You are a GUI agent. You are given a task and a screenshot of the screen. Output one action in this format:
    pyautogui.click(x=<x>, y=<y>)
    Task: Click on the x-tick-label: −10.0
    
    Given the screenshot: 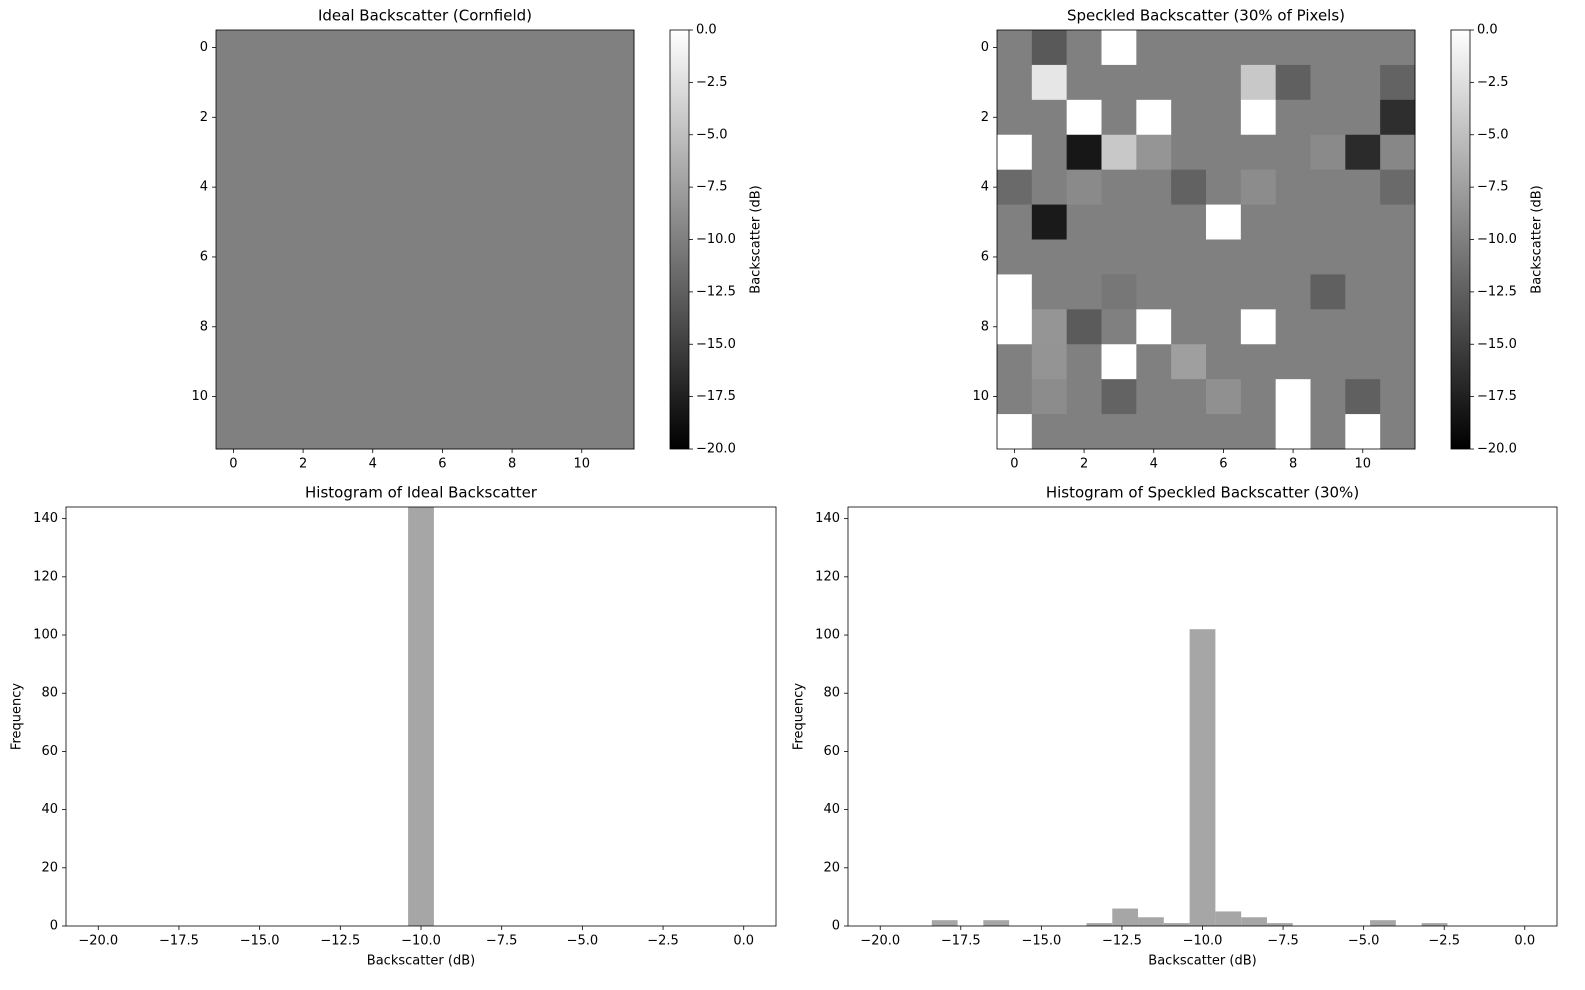 What is the action you would take?
    pyautogui.click(x=1203, y=941)
    